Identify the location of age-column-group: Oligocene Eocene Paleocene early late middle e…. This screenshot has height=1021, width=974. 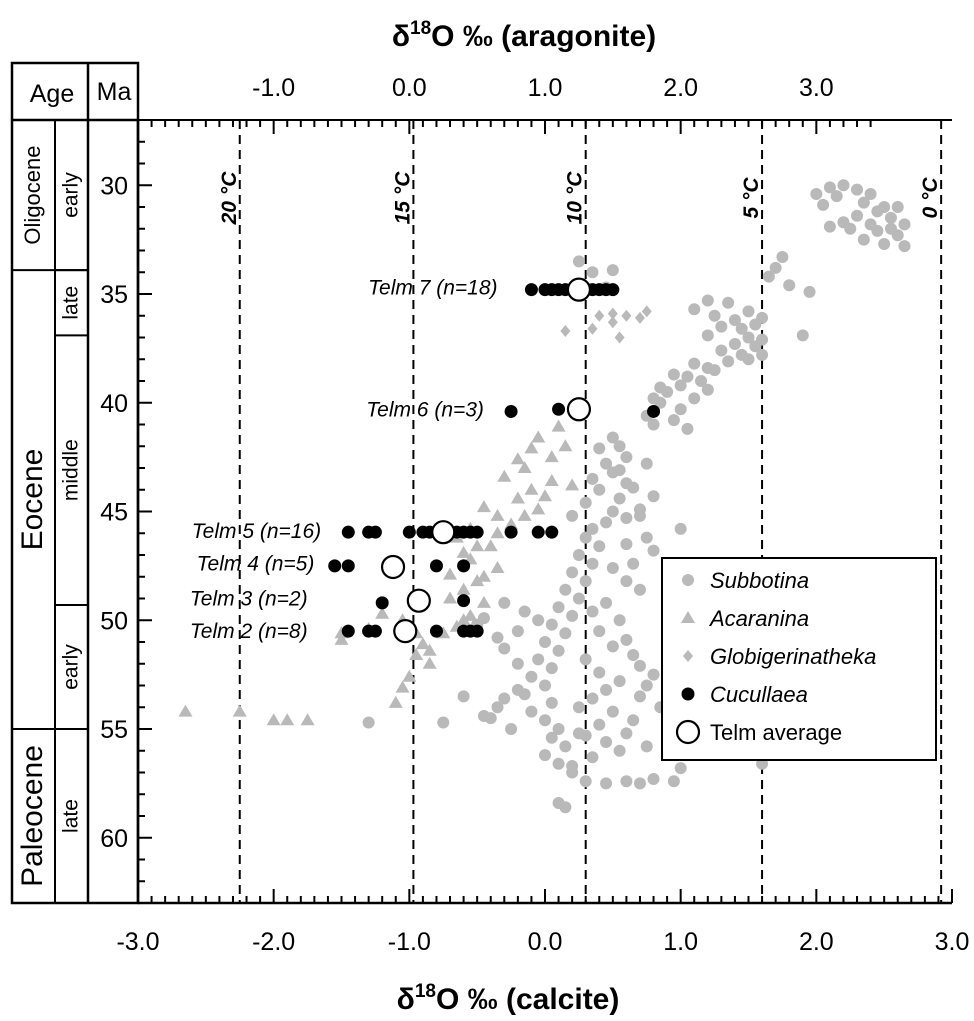
(50, 511).